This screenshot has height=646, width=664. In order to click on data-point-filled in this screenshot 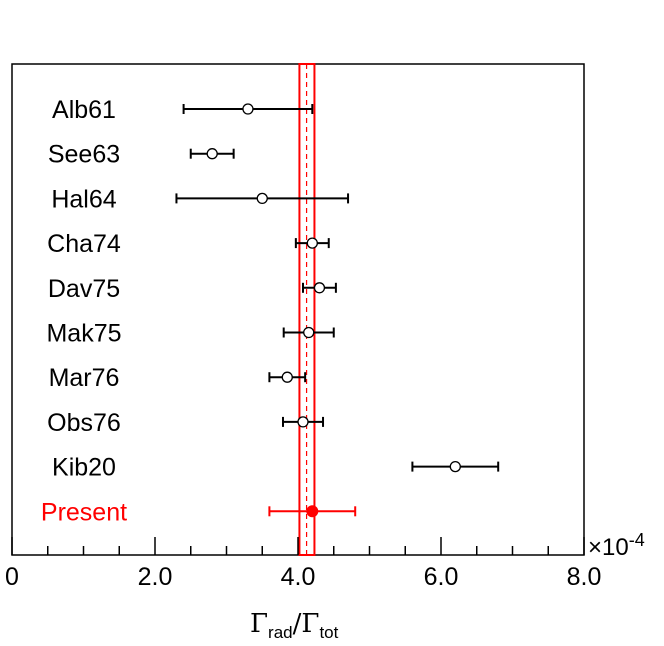, I will do `click(312, 511)`.